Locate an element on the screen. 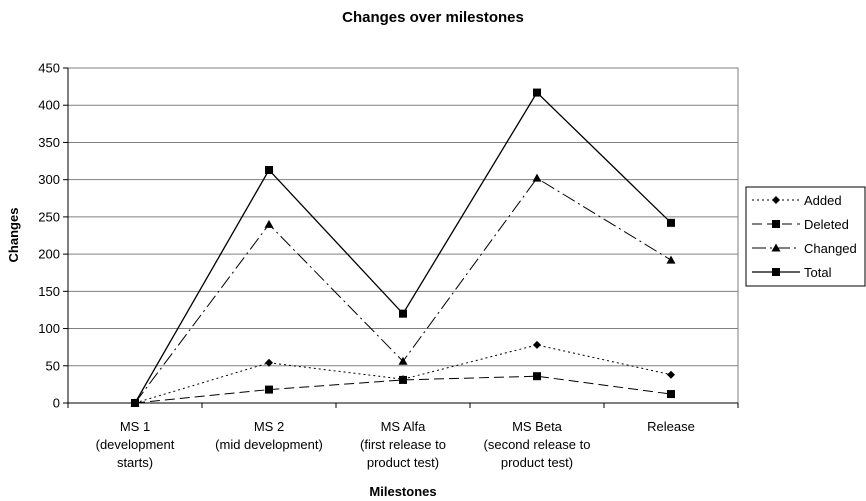 This screenshot has width=866, height=501. x-tick-label: MS 1 is located at coordinates (135, 426).